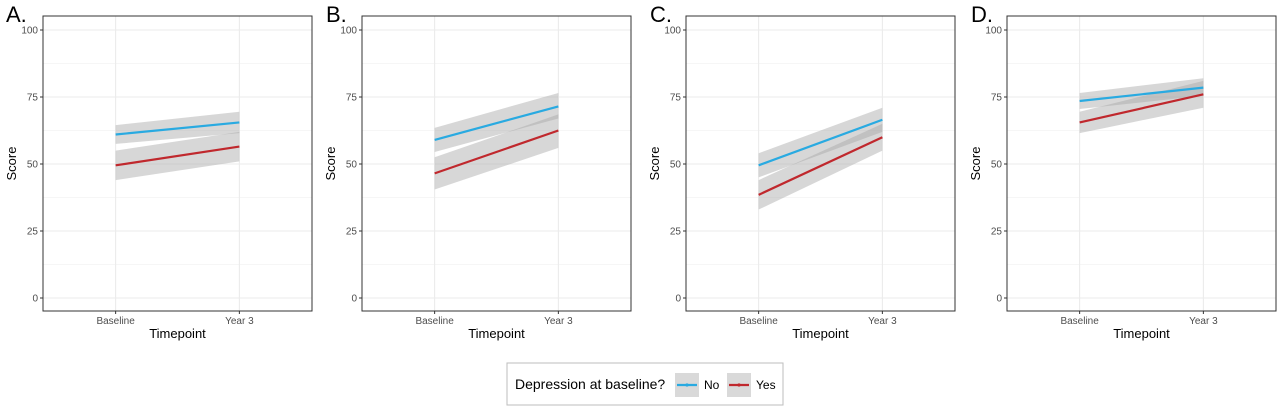  I want to click on panel-label: D., so click(982, 14).